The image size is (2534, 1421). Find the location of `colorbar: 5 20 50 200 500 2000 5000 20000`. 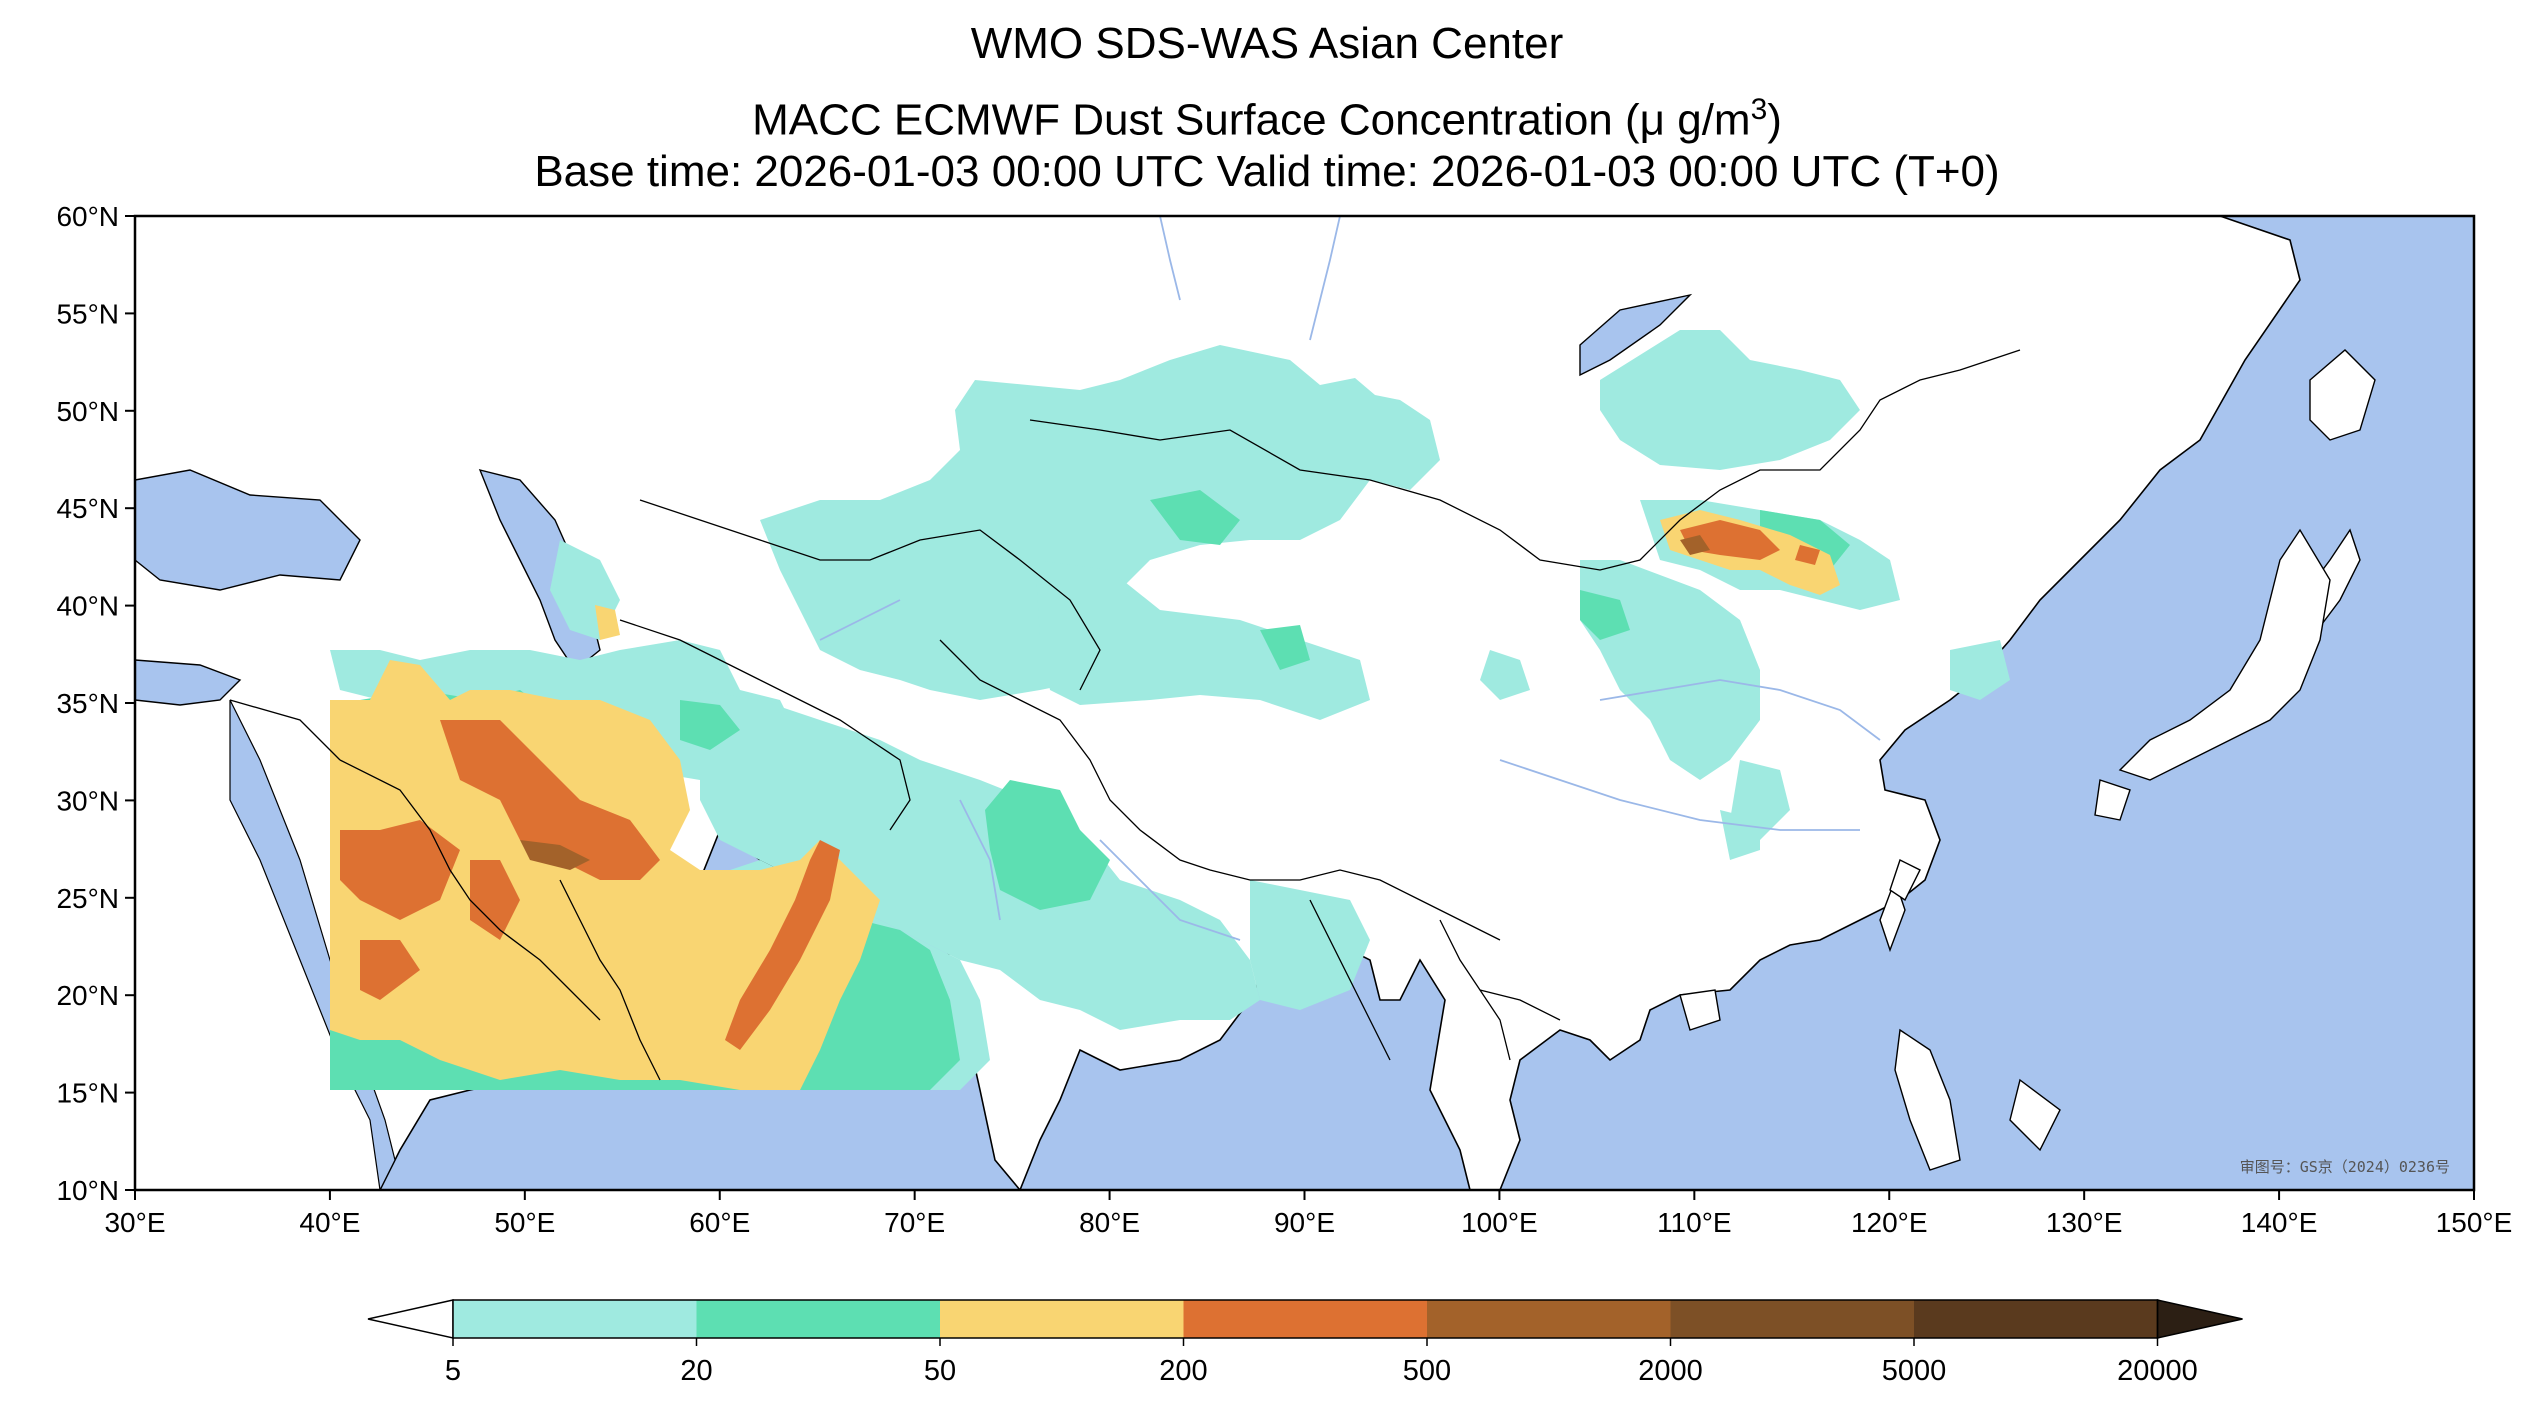

colorbar: 5 20 50 200 500 2000 5000 20000 is located at coordinates (1305, 1343).